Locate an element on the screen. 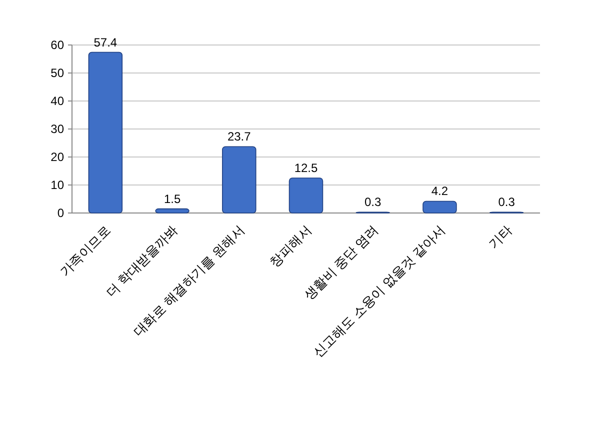 Image resolution: width=600 pixels, height=432 pixels. data-label: 12.5 is located at coordinates (306, 168).